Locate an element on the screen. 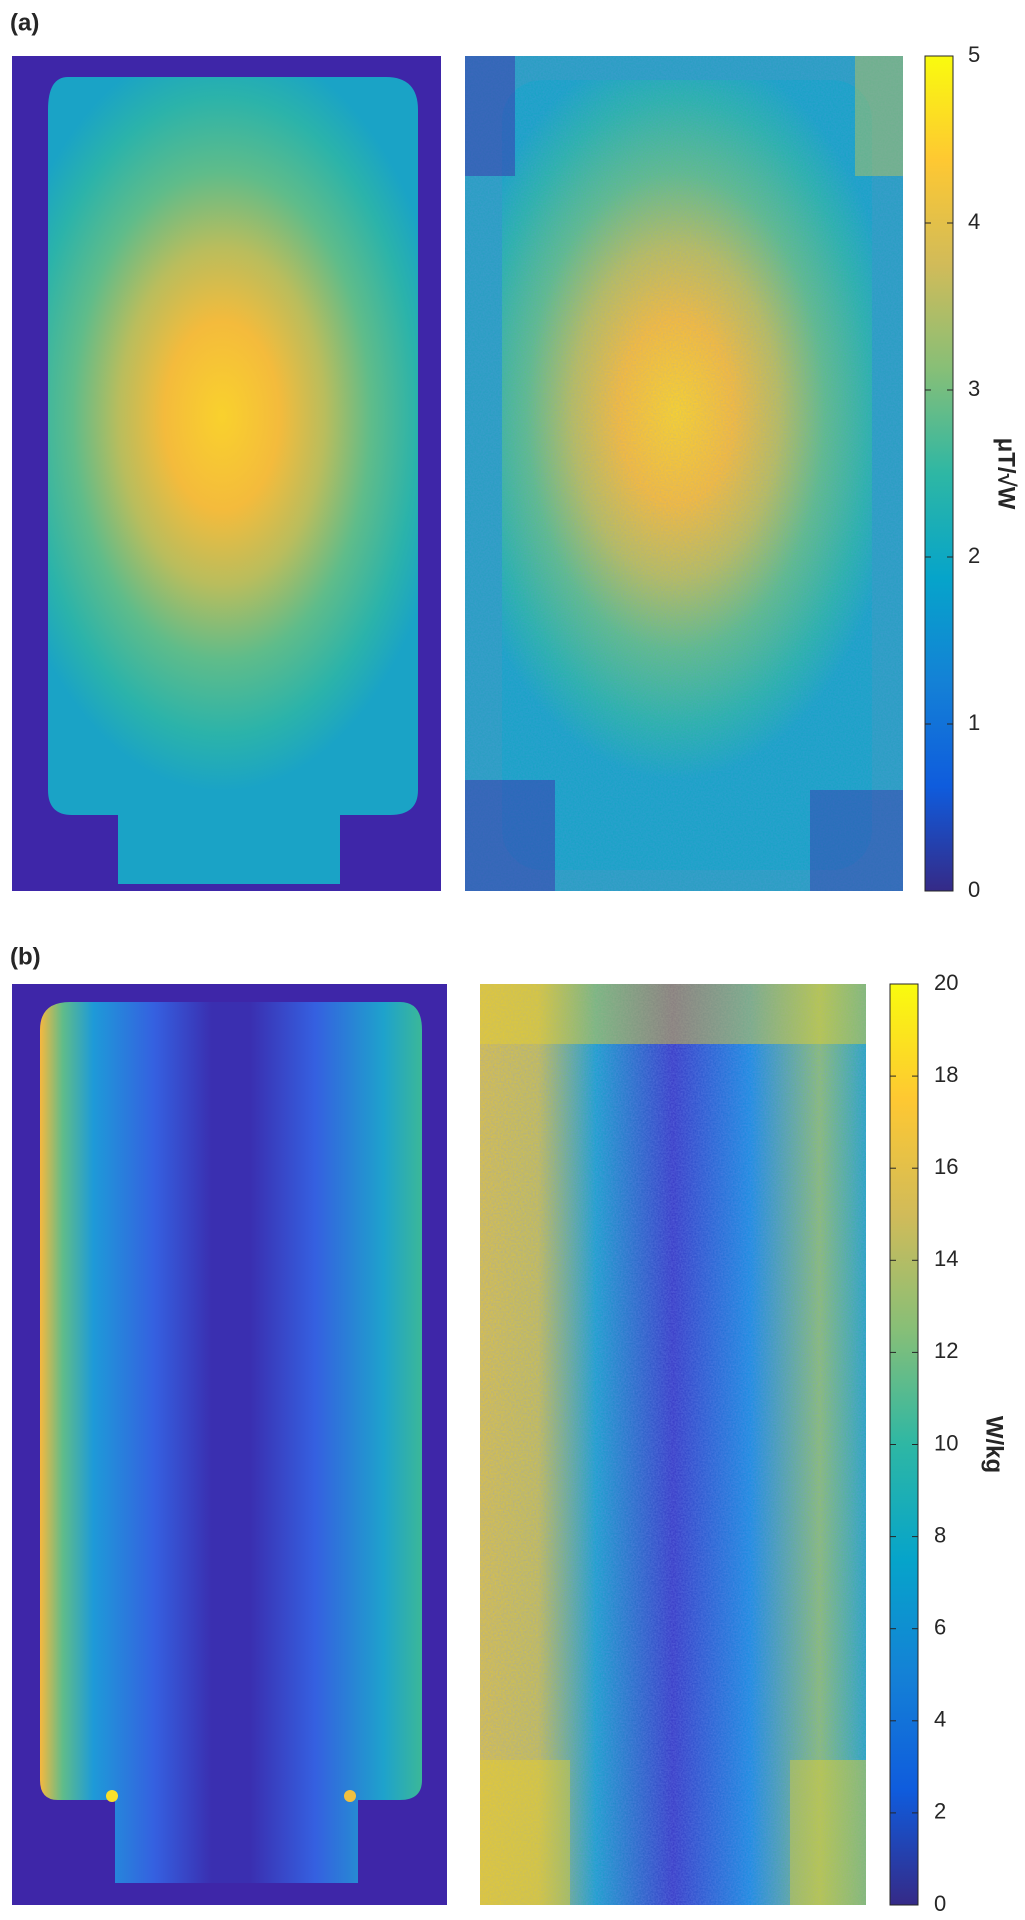  colorbar-tick-label: 5 is located at coordinates (974, 54).